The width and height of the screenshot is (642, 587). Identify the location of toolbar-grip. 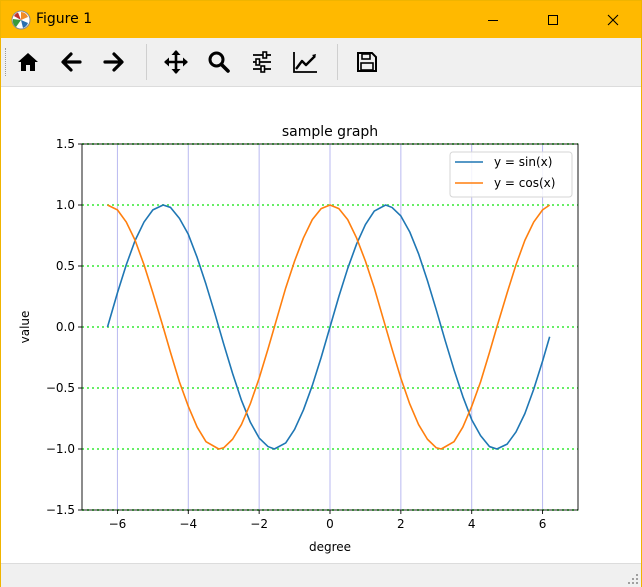
(7, 62).